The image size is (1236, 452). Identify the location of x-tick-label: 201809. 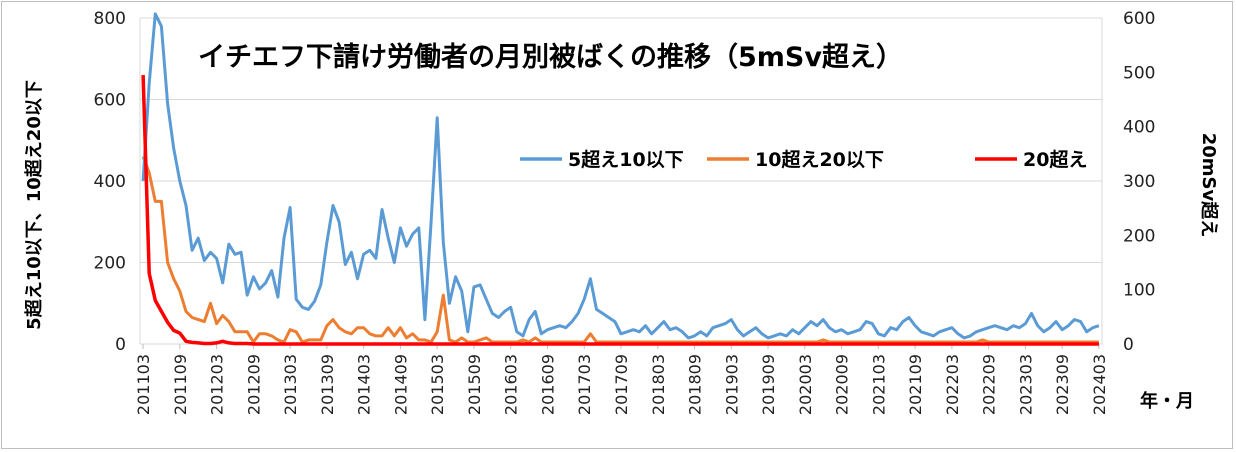
(695, 384).